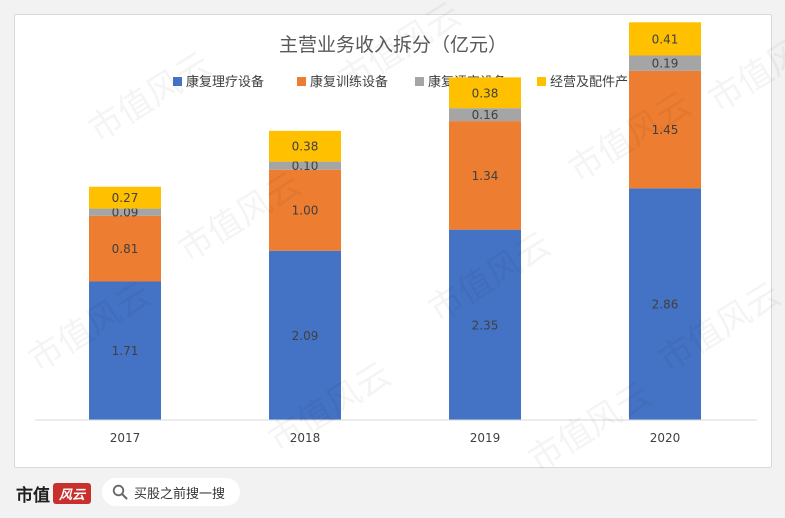 The width and height of the screenshot is (785, 518). I want to click on value-label-2019-series-3: 0.38, so click(485, 93).